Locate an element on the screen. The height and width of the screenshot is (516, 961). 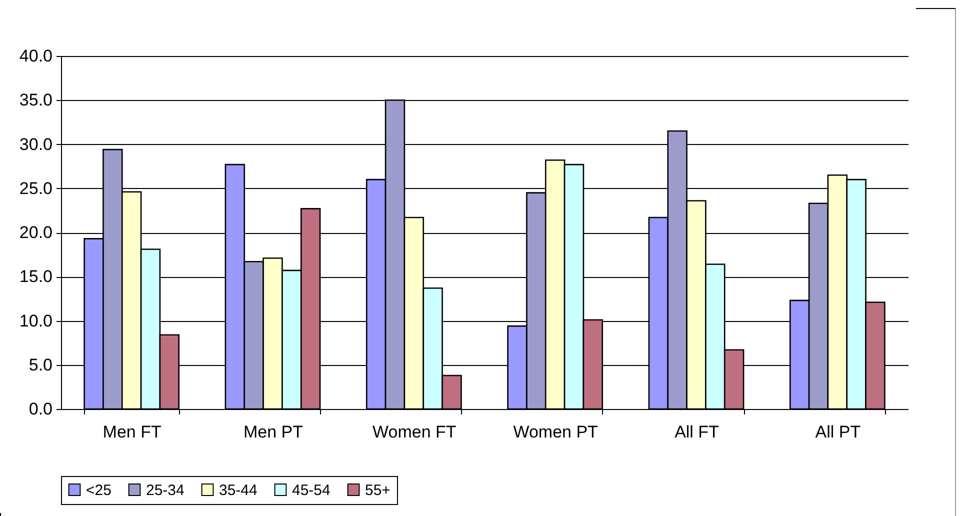
y-tick-label: 10.0 is located at coordinates (35, 320).